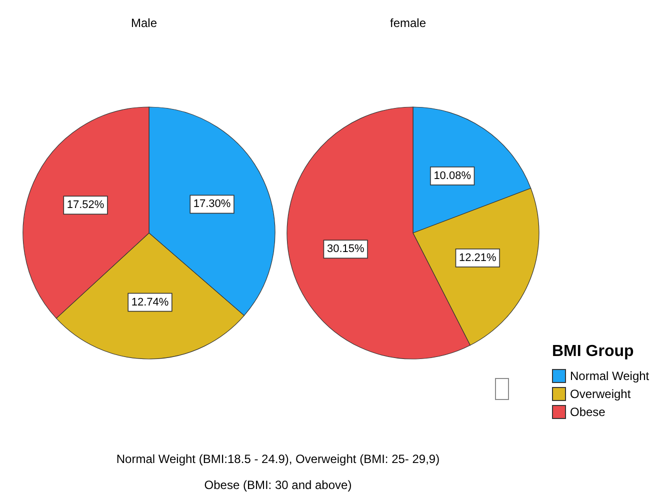 This screenshot has width=660, height=492. I want to click on data-label: 10.08%, so click(453, 176).